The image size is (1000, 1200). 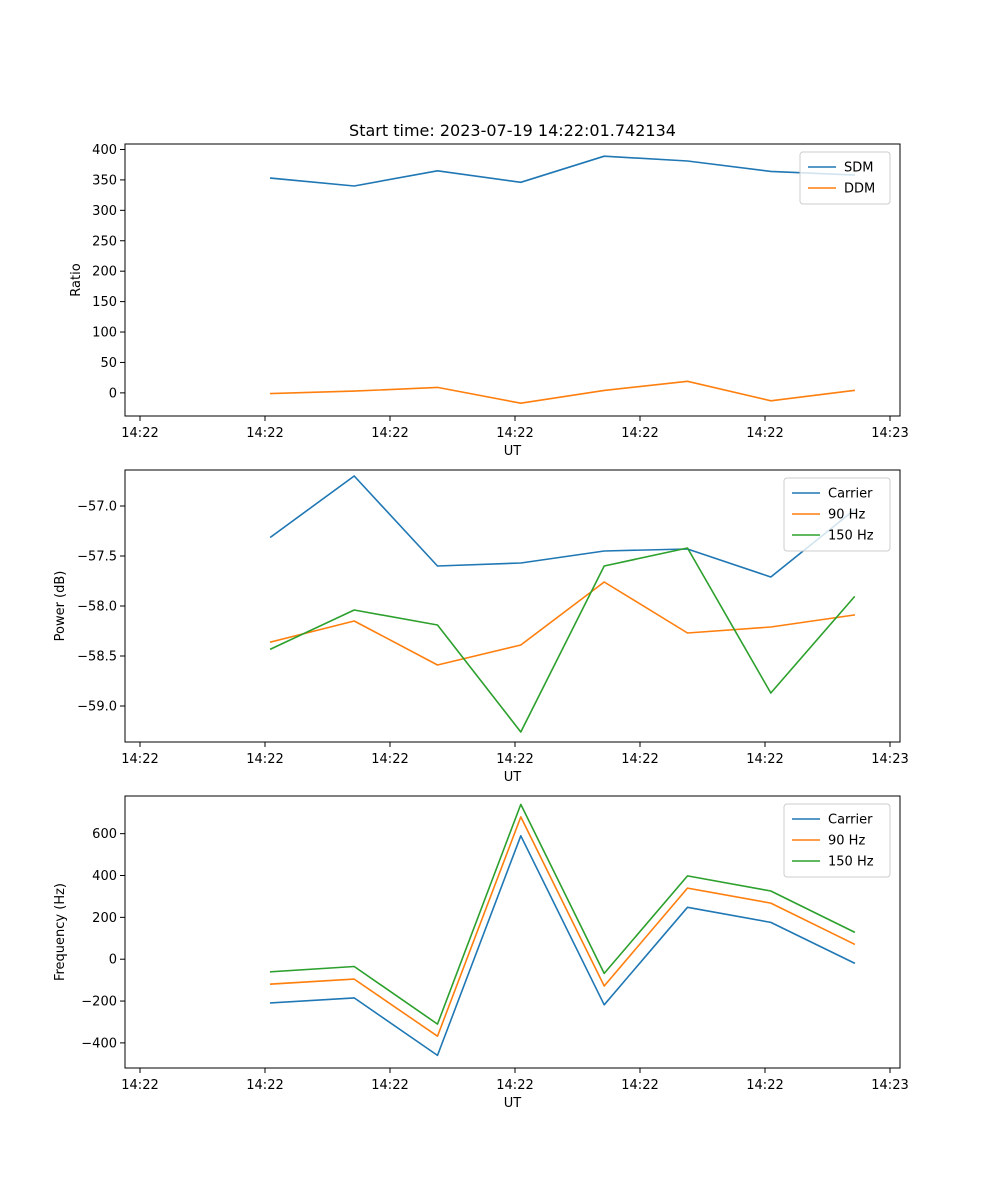 What do you see at coordinates (60, 932) in the screenshot?
I see `y-axis-label: Frequency (Hz)` at bounding box center [60, 932].